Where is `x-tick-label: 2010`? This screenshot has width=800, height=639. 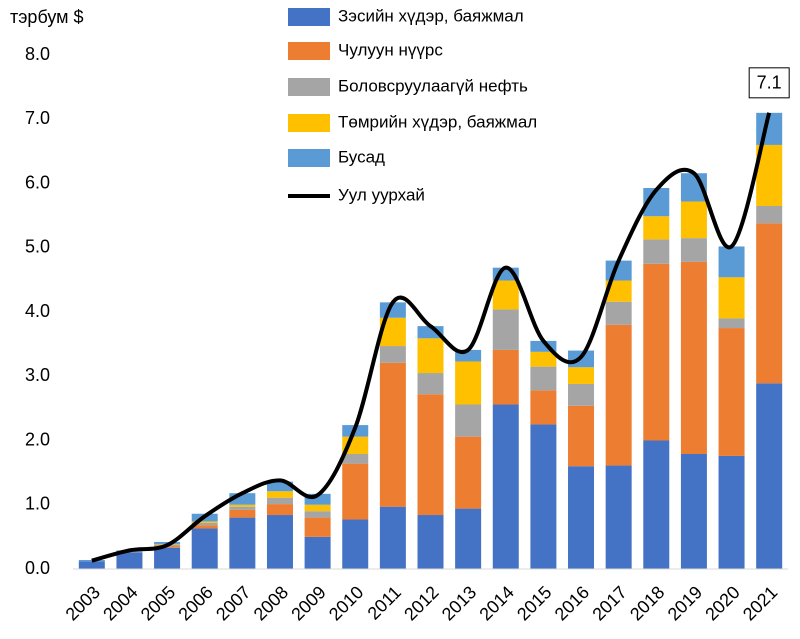
x-tick-label: 2010 is located at coordinates (346, 603).